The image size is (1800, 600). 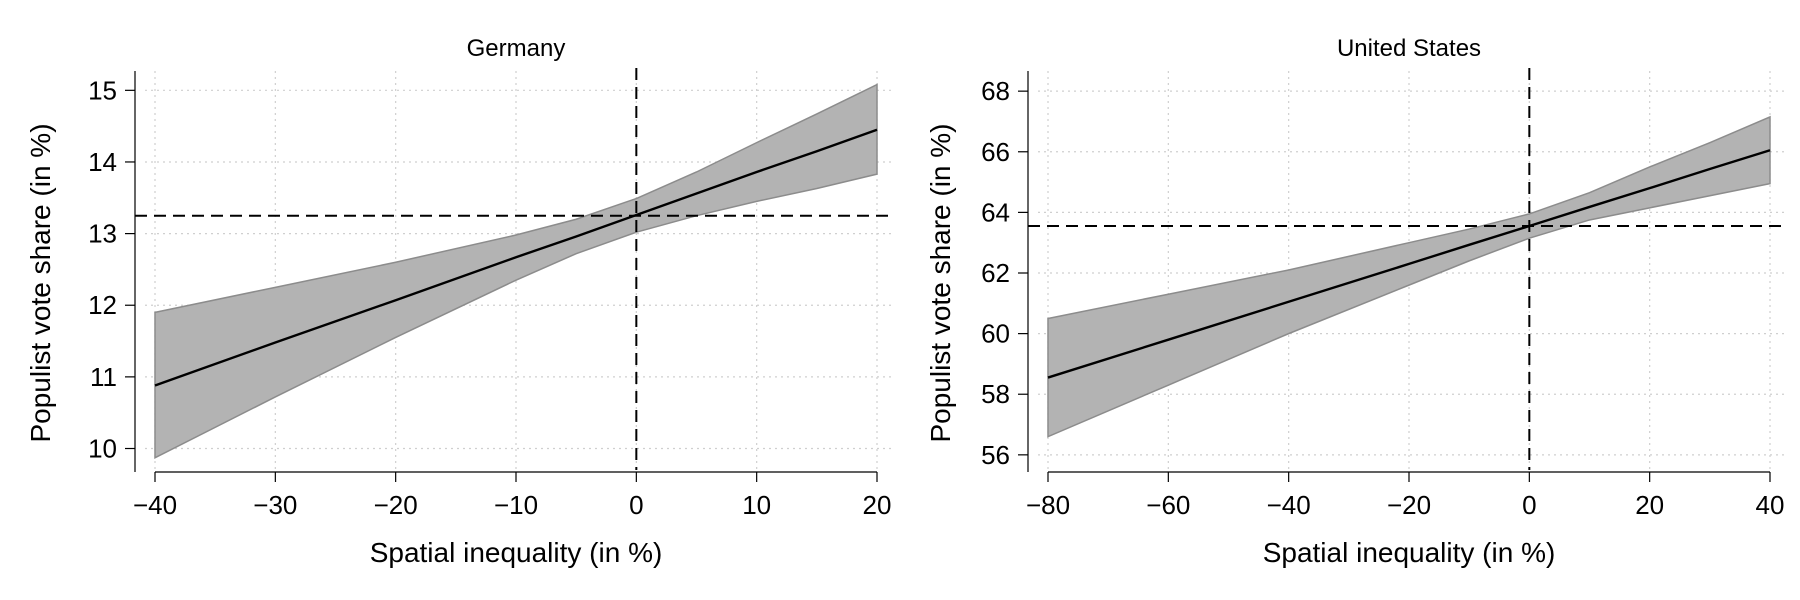 What do you see at coordinates (995, 212) in the screenshot?
I see `chart-1-y-tick-label-4: 64` at bounding box center [995, 212].